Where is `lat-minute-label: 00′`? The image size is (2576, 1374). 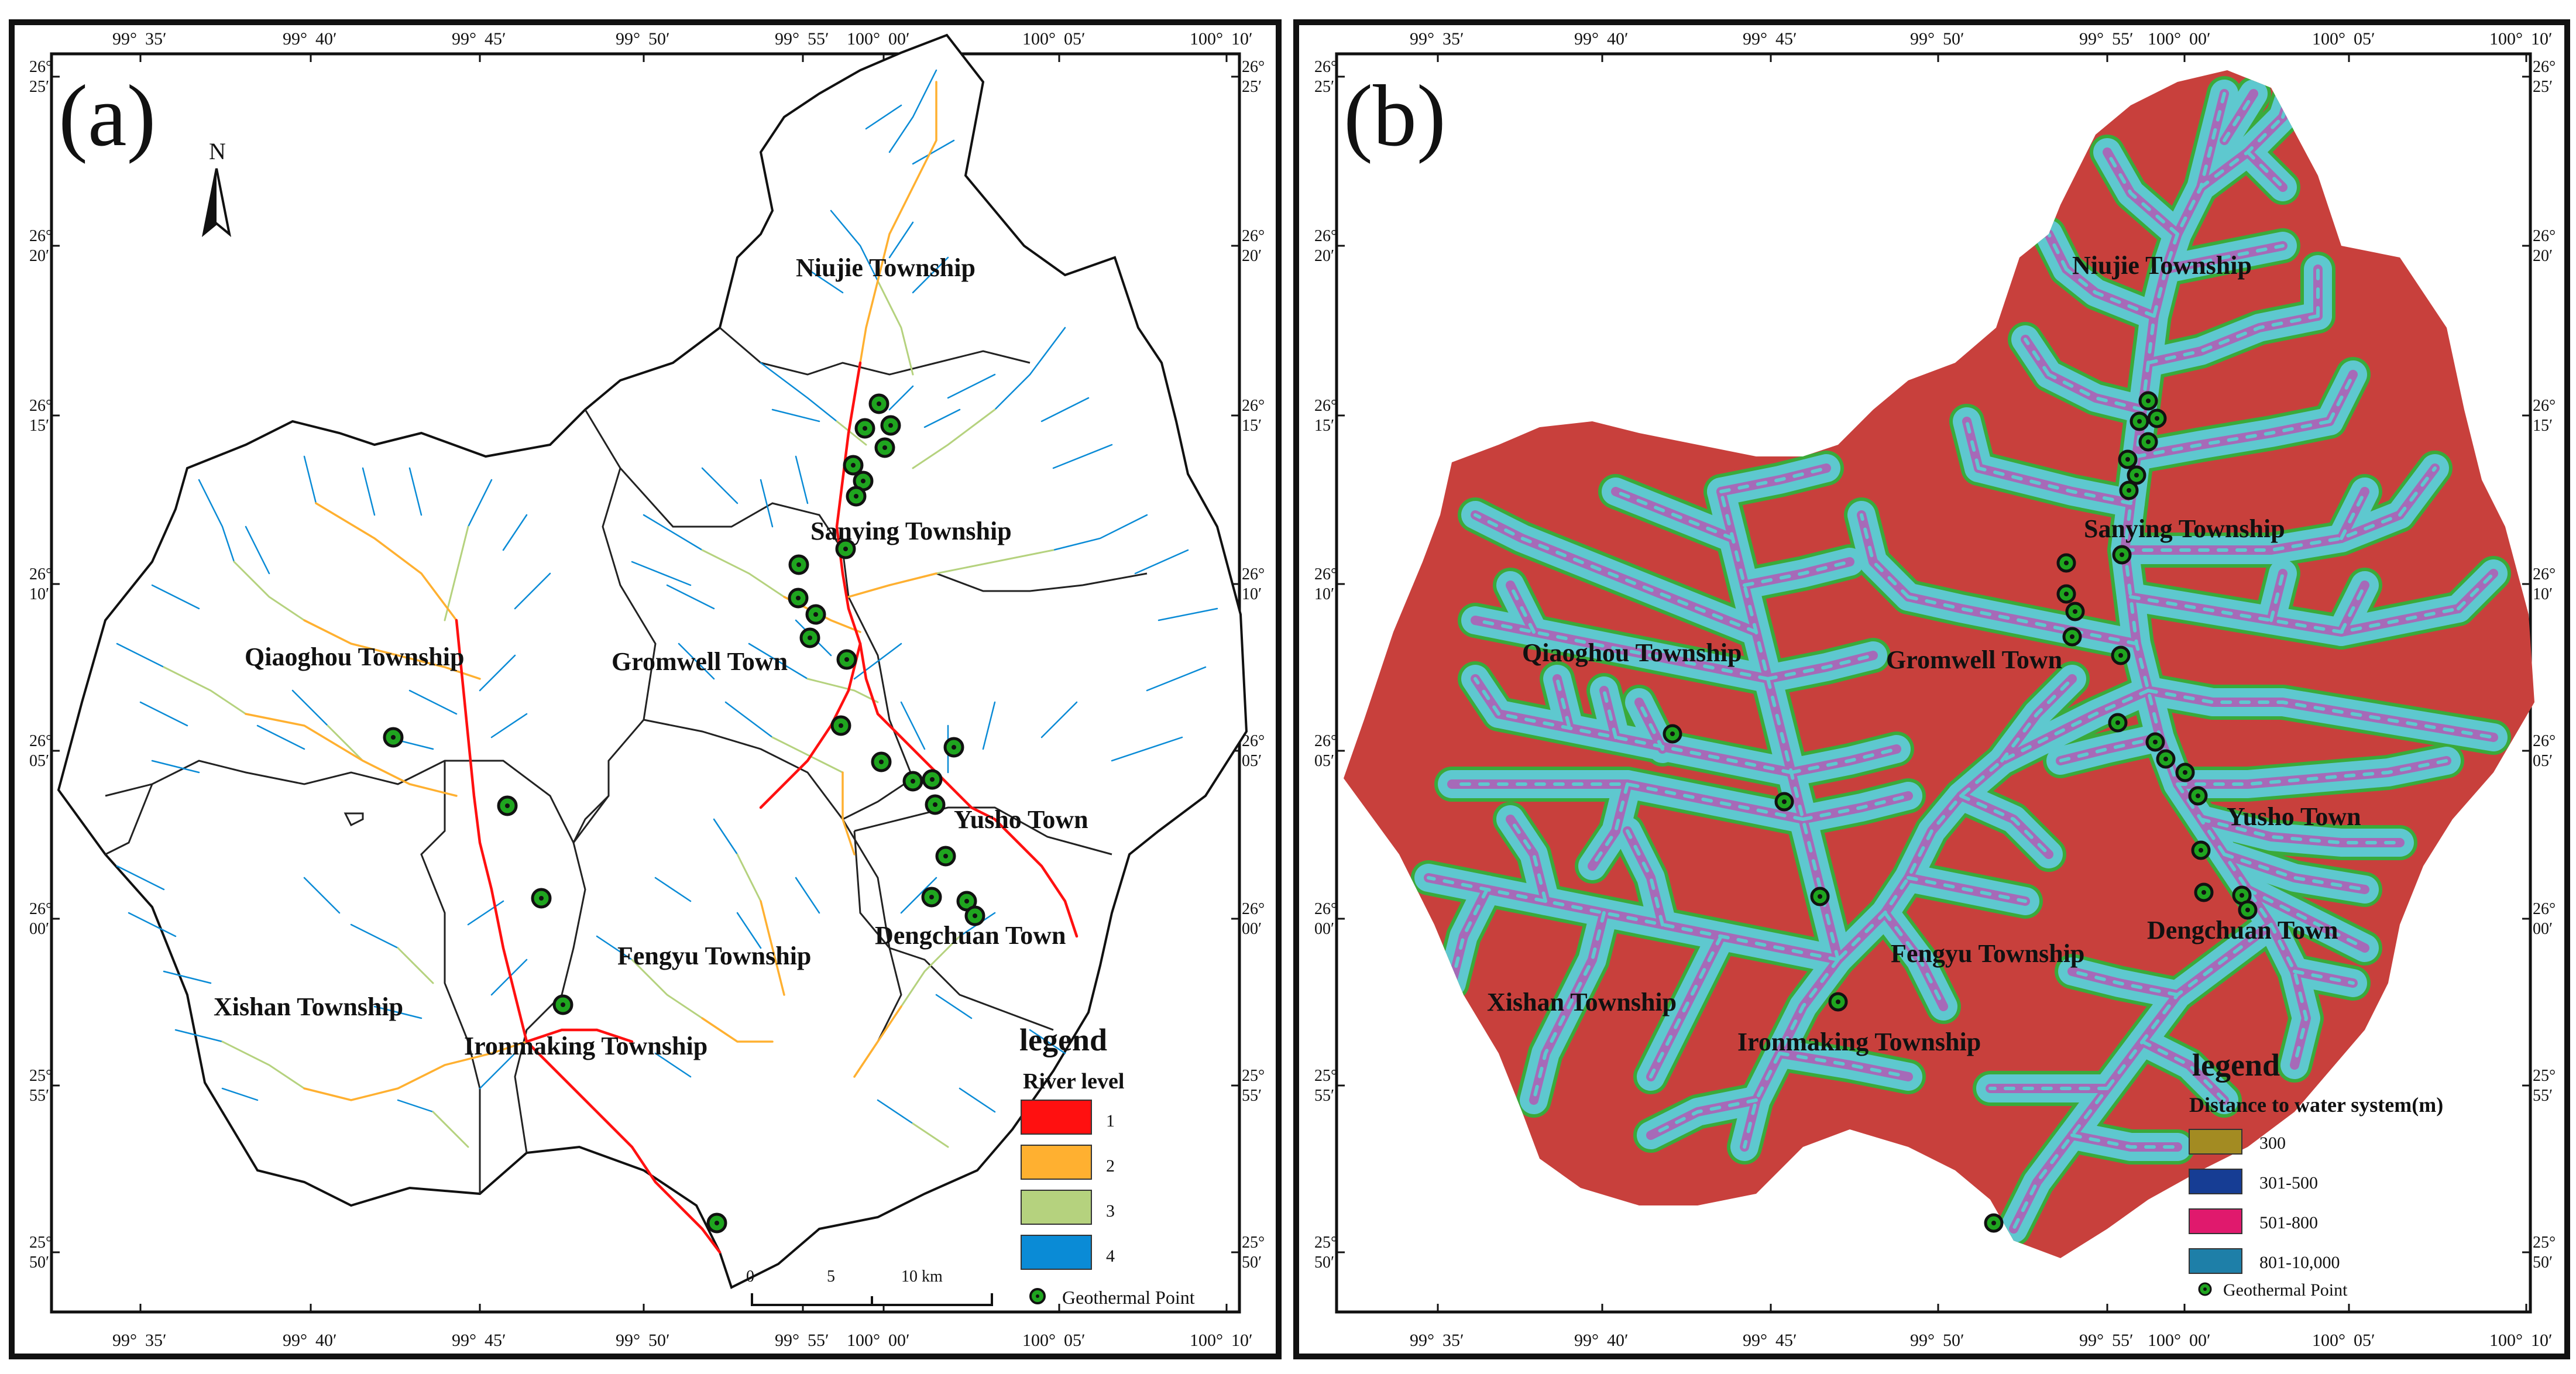
lat-minute-label: 00′ is located at coordinates (1252, 929).